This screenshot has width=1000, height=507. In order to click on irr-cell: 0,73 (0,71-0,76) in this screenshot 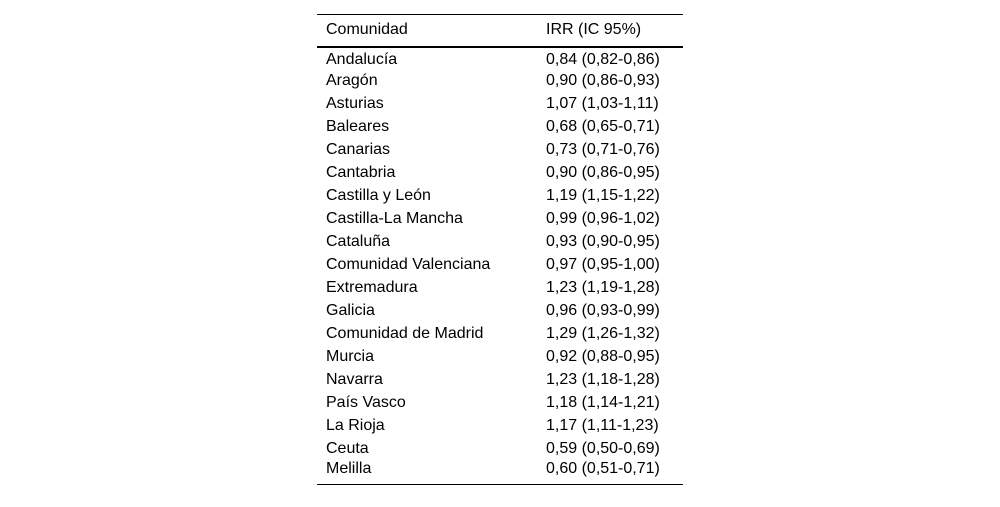, I will do `click(603, 149)`.